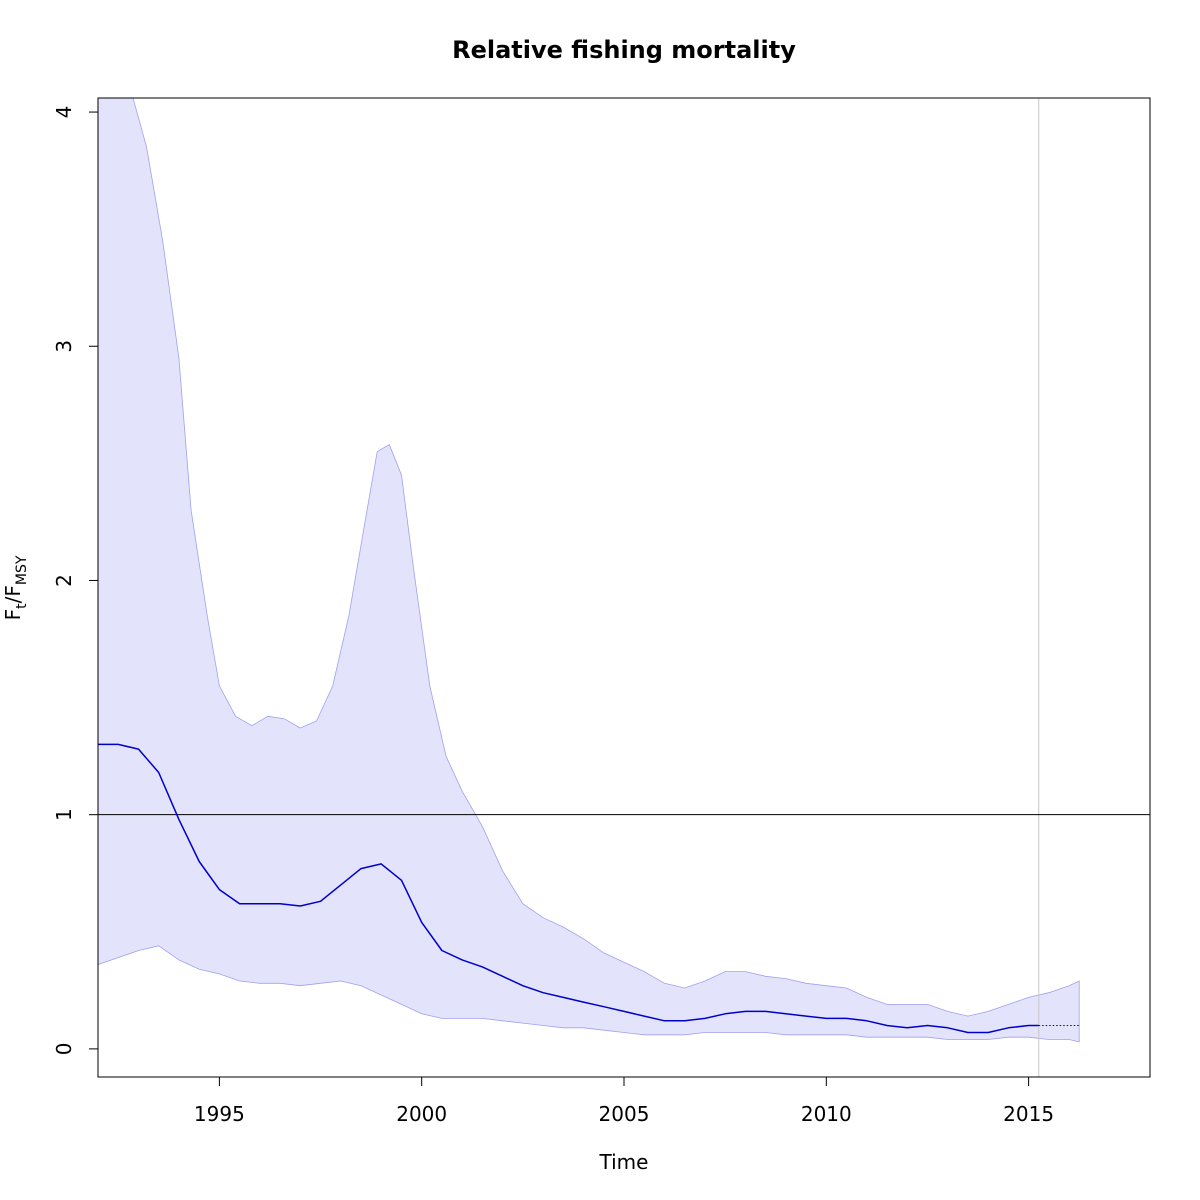 The height and width of the screenshot is (1200, 1200). What do you see at coordinates (64, 1049) in the screenshot?
I see `y-tick-label: 0` at bounding box center [64, 1049].